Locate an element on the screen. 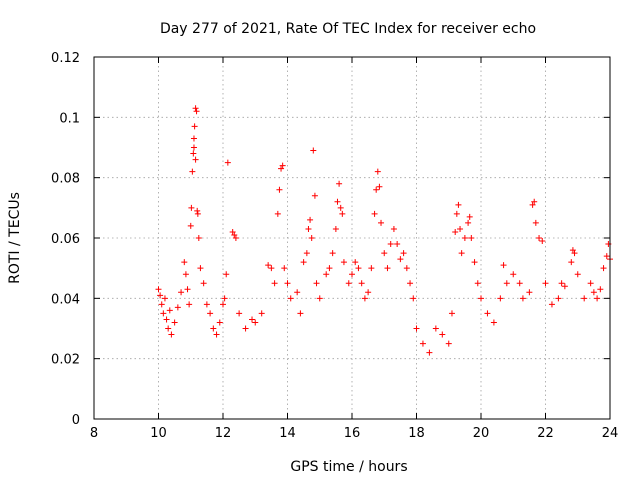  y-tick-label: 0.04 is located at coordinates (65, 299).